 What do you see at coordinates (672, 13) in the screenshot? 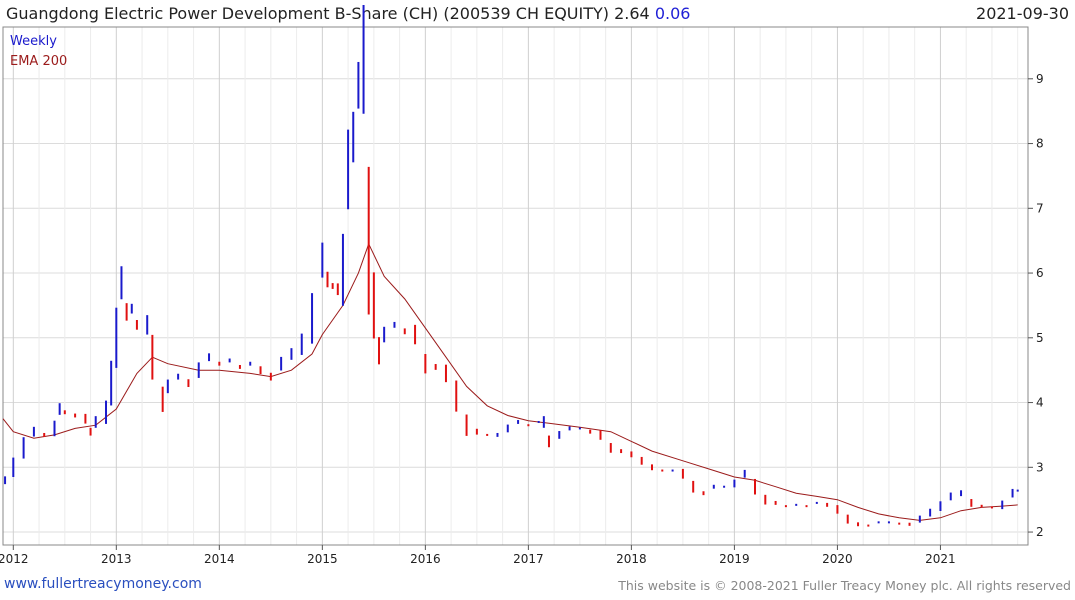
I see `price-change: 0.06` at bounding box center [672, 13].